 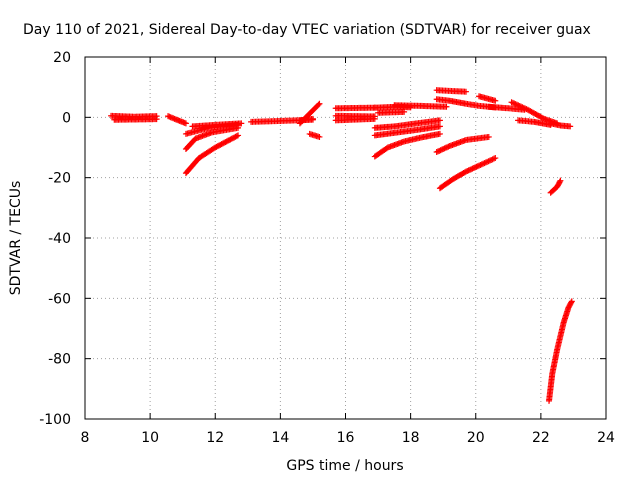 I want to click on y-axis-label: SDTVAR / TECUs, so click(x=16, y=238).